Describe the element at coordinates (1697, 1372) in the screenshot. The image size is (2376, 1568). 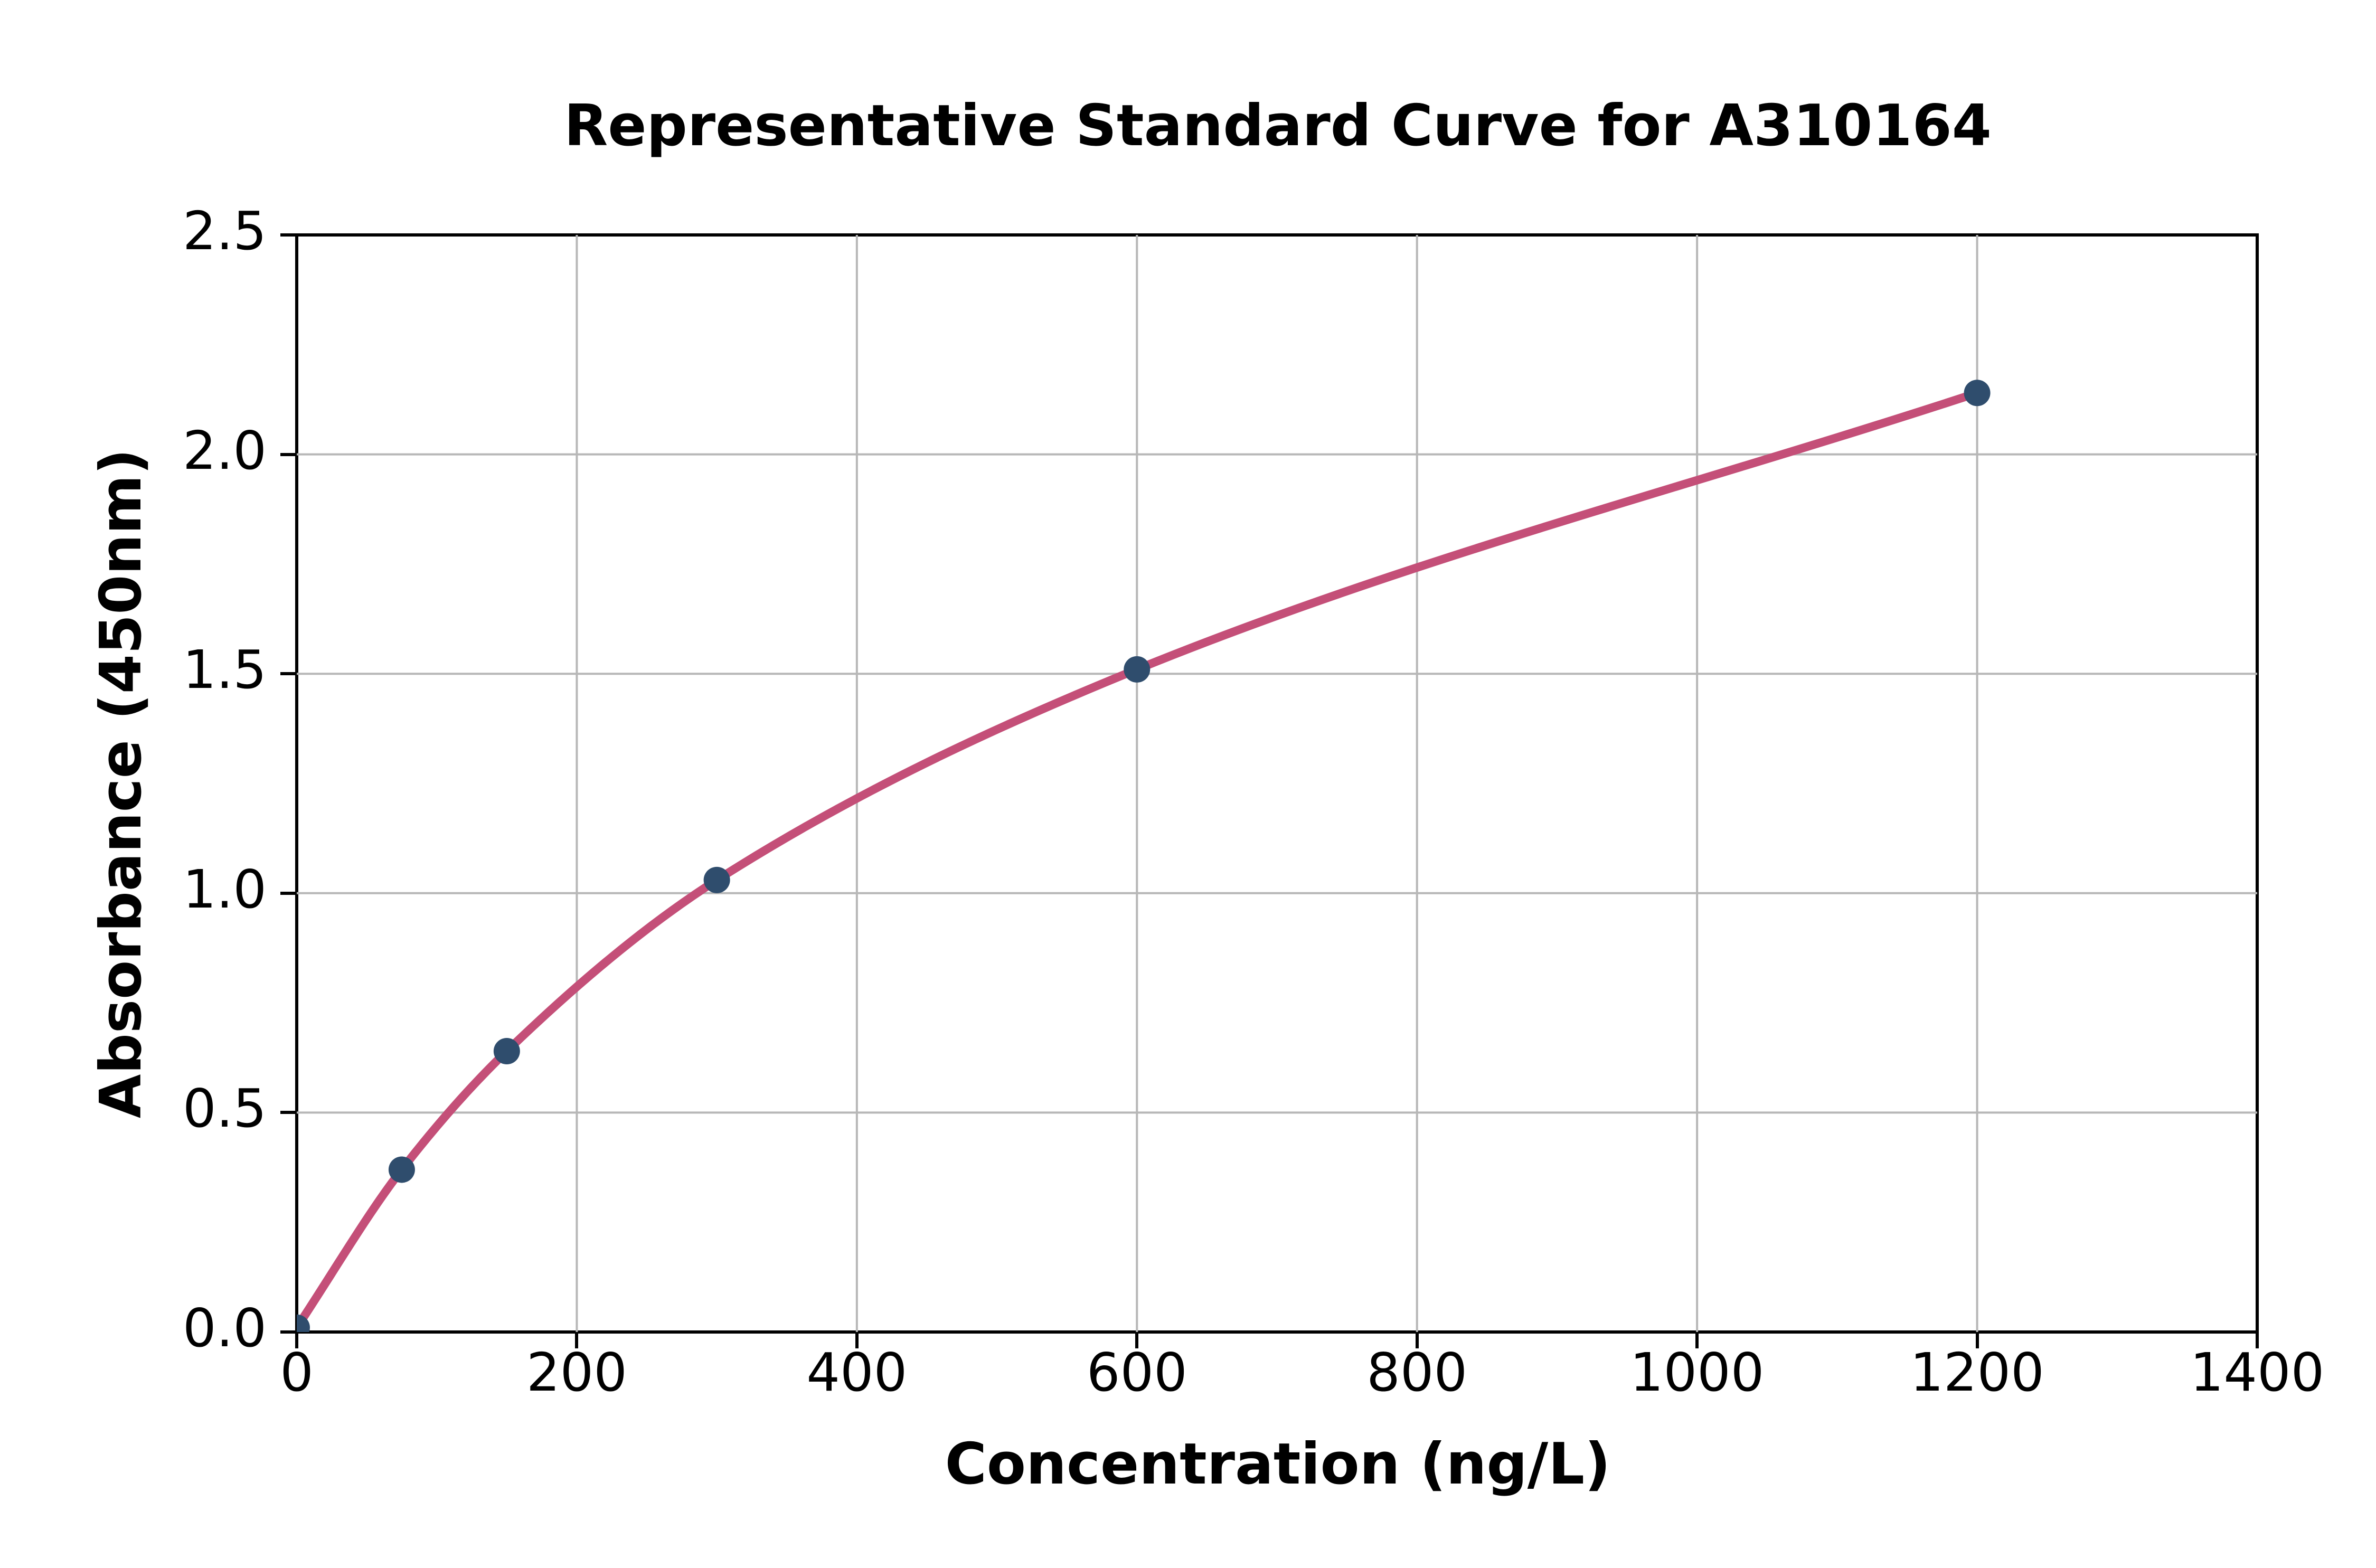
I see `x-tick-label: 1000` at that location.